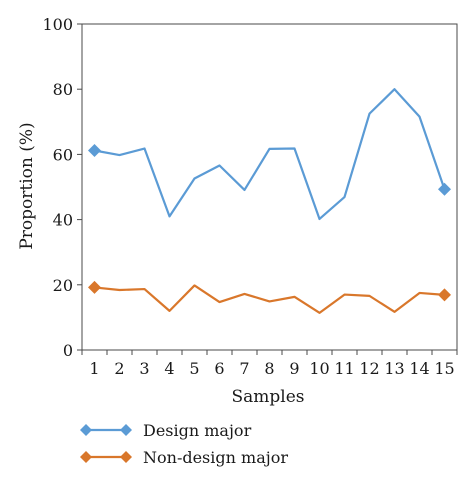 This screenshot has width=474, height=483. I want to click on x-tick-label: 4, so click(169, 368).